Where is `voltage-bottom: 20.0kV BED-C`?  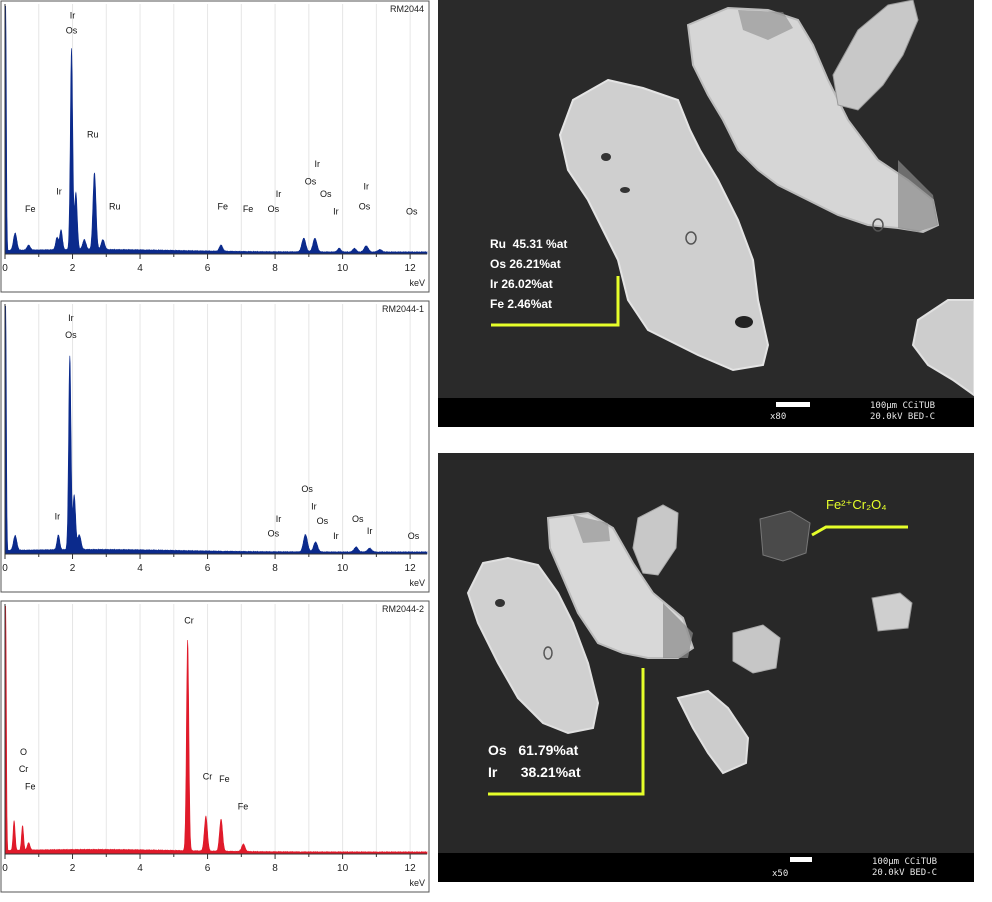
voltage-bottom: 20.0kV BED-C is located at coordinates (905, 873).